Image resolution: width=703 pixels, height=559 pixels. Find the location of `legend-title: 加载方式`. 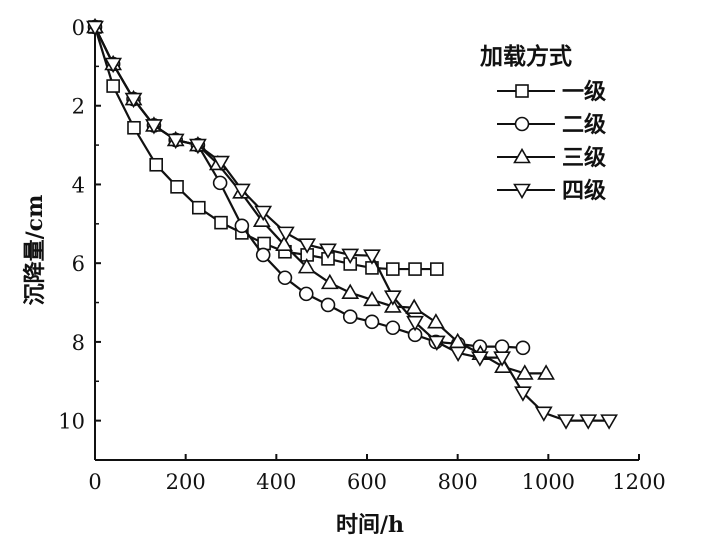

legend-title: 加载方式 is located at coordinates (525, 56).